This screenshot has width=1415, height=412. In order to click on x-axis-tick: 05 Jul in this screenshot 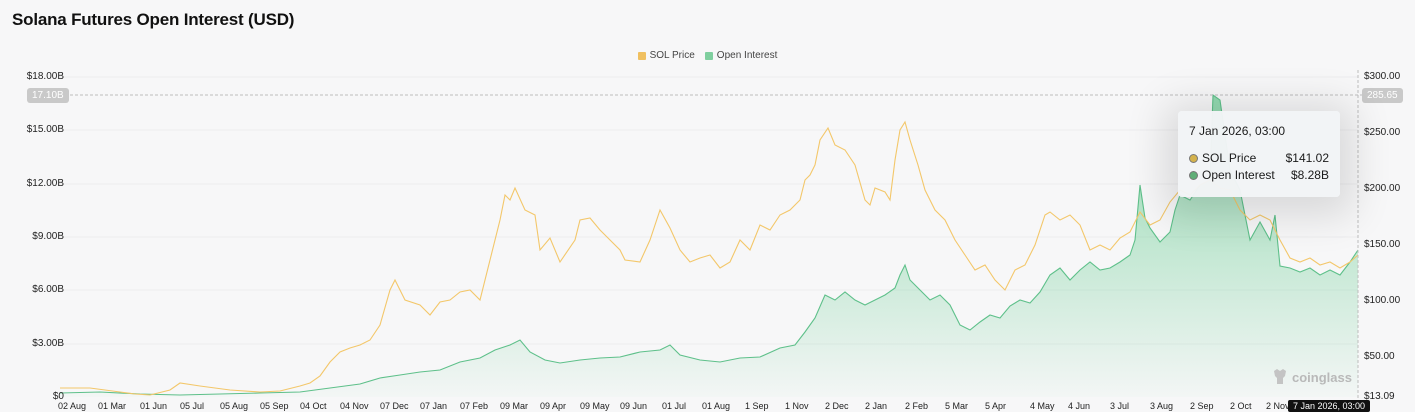, I will do `click(192, 406)`.